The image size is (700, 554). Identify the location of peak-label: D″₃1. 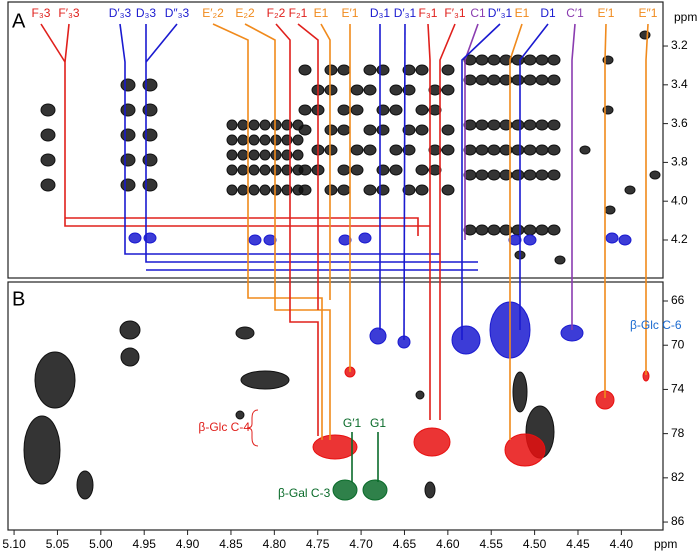
(500, 13).